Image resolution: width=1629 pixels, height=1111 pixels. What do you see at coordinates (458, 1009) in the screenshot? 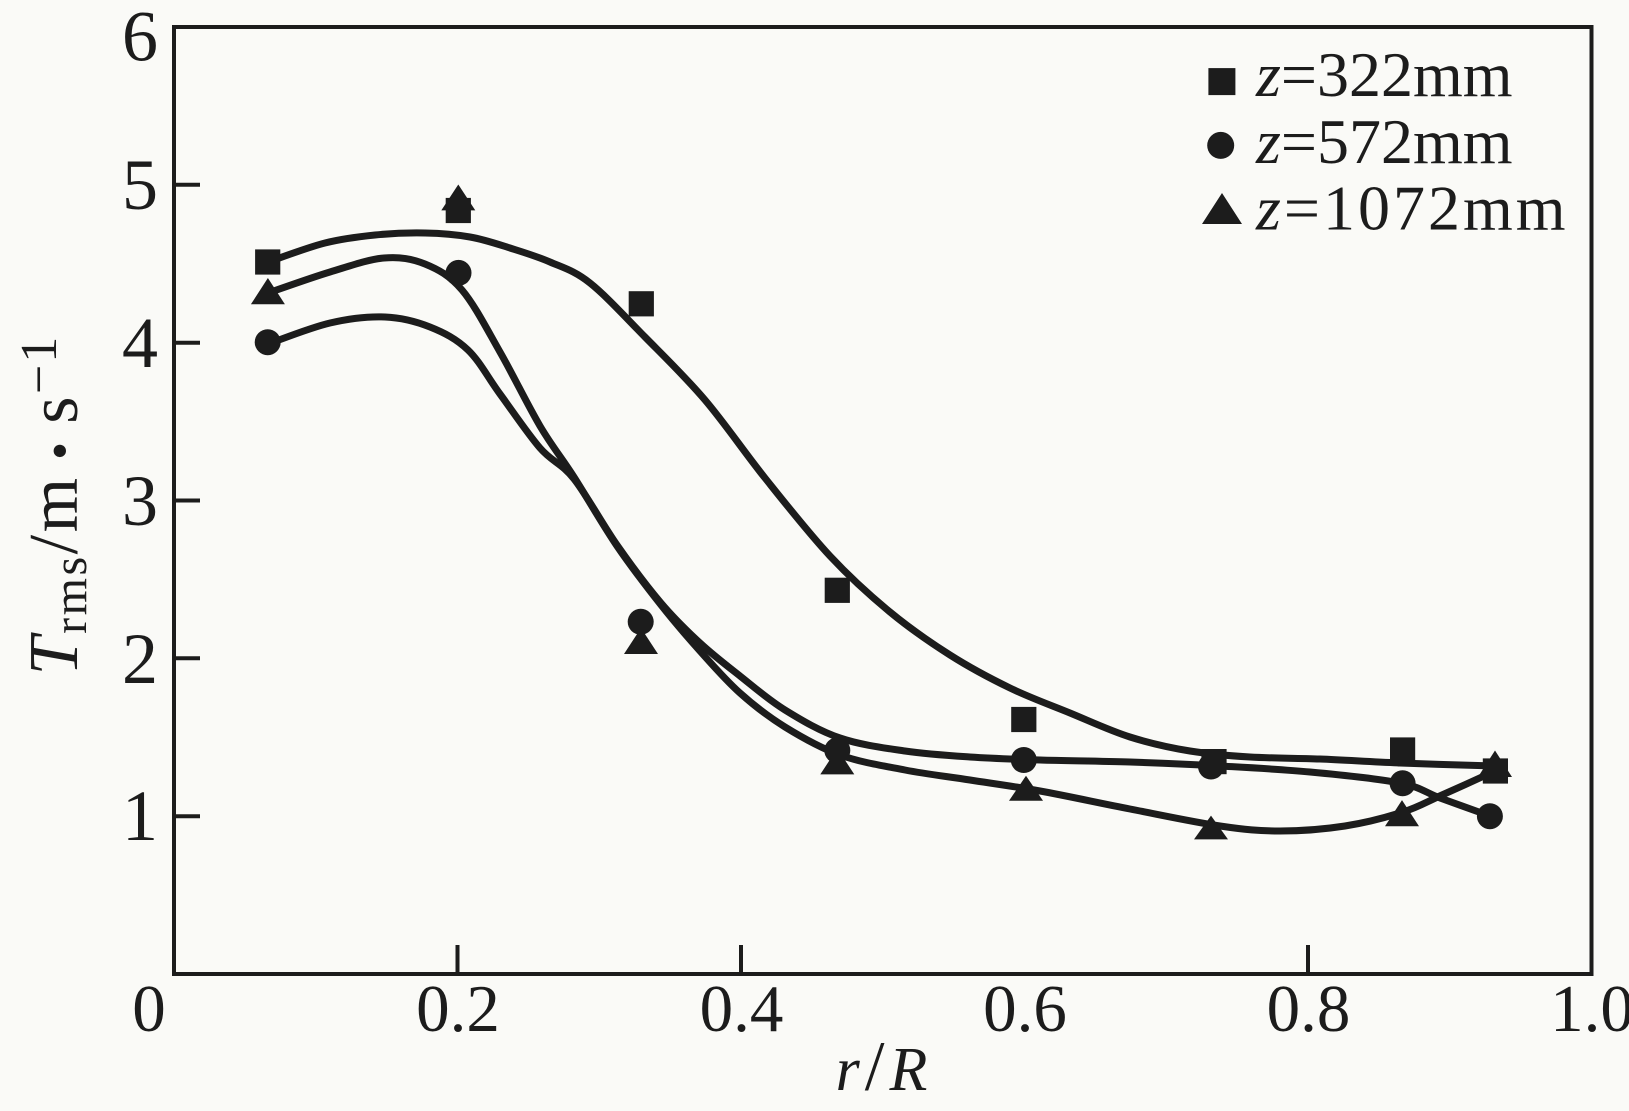
I see `svg-text: 0.2` at bounding box center [458, 1009].